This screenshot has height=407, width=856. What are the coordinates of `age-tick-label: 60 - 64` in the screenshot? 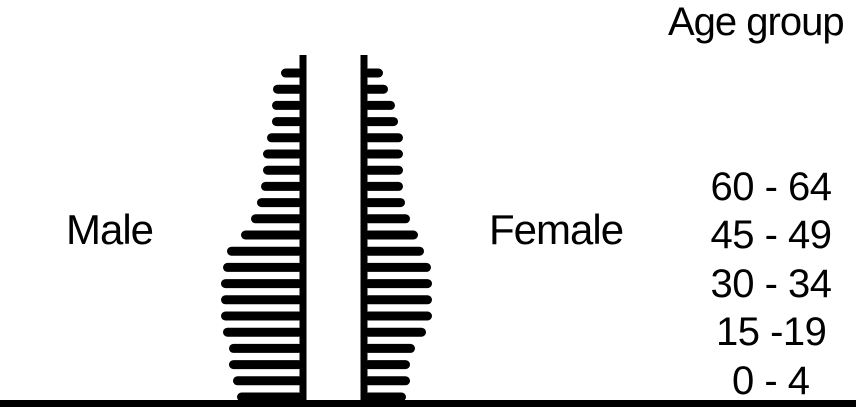 It's located at (771, 186).